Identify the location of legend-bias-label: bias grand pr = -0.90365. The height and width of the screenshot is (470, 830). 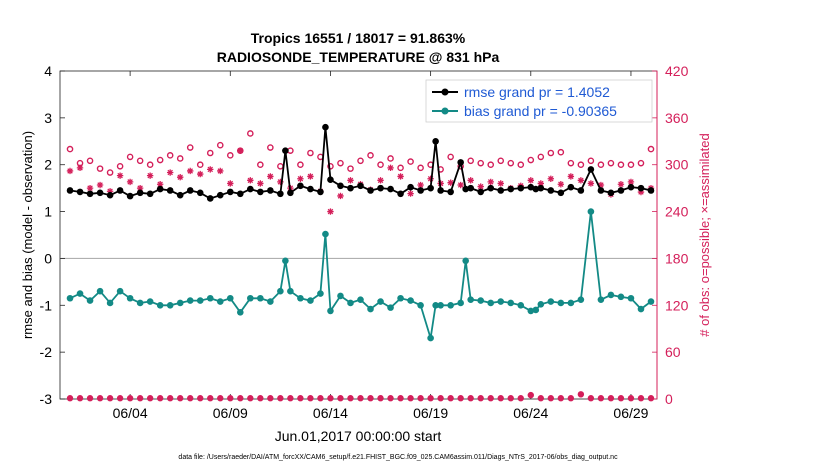
(540, 111).